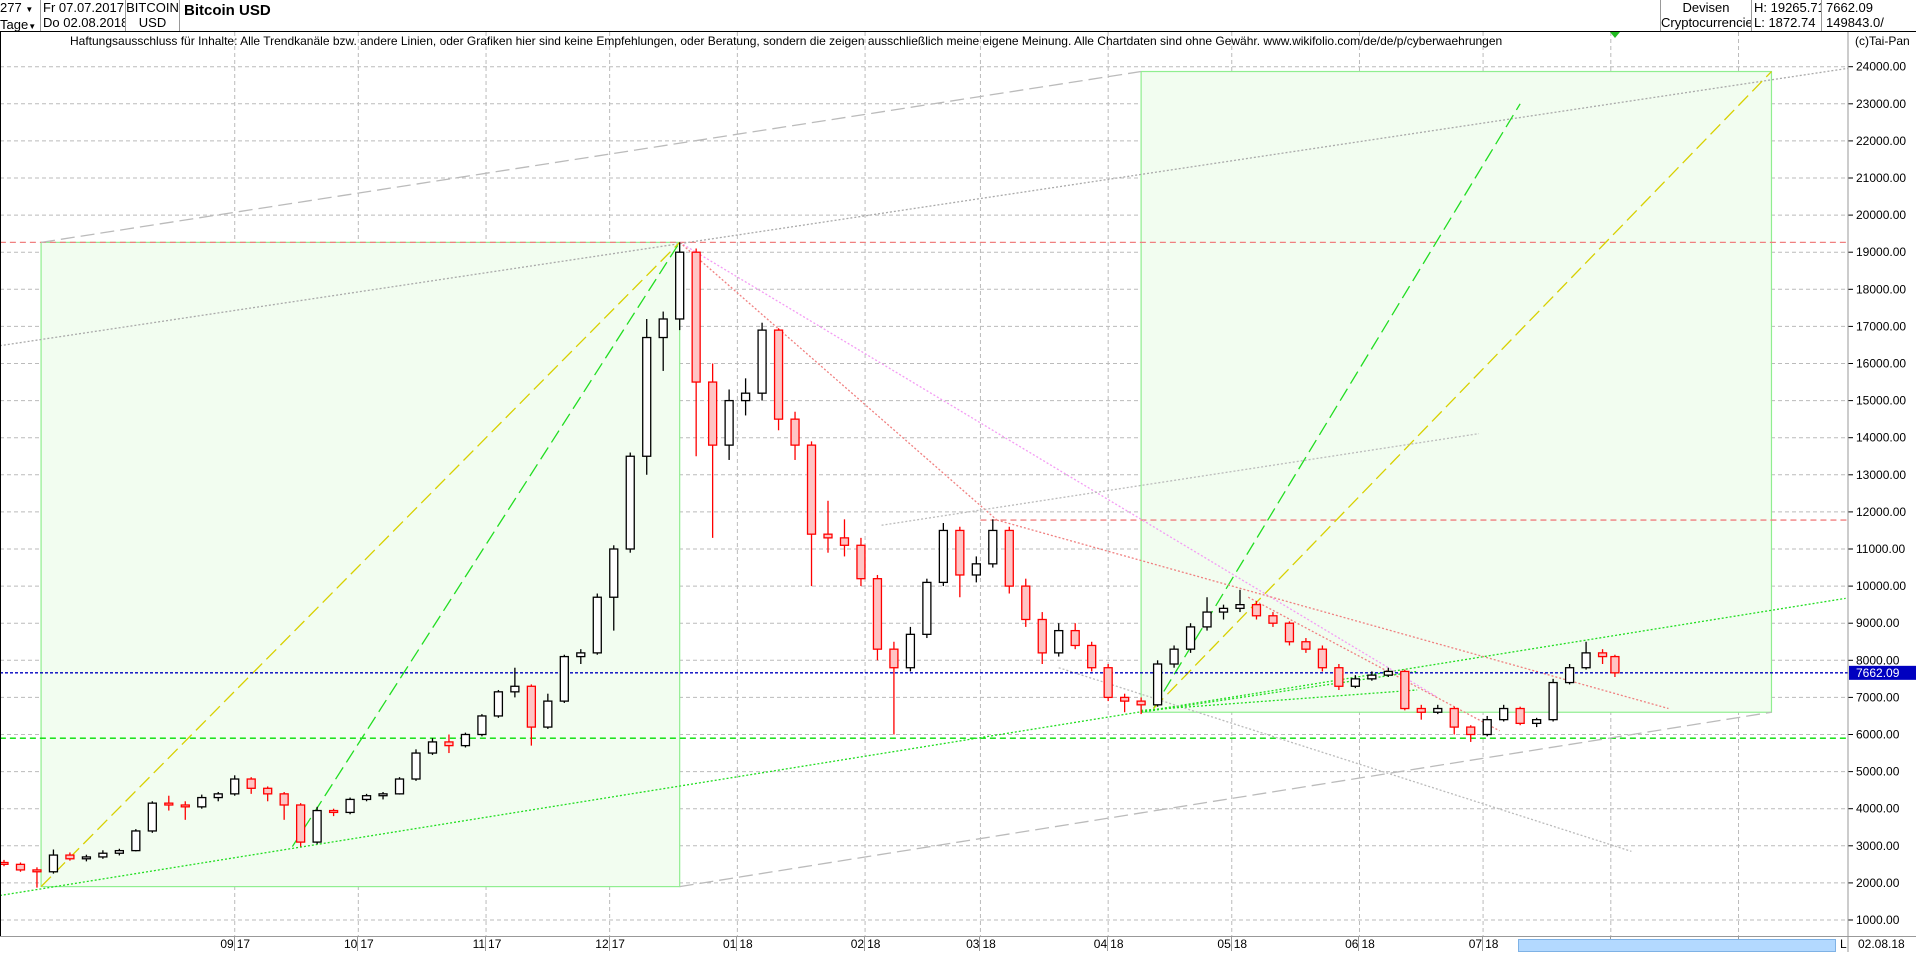 The image size is (1916, 953). Describe the element at coordinates (1843, 944) in the screenshot. I see `scroll-end-marker: L` at that location.